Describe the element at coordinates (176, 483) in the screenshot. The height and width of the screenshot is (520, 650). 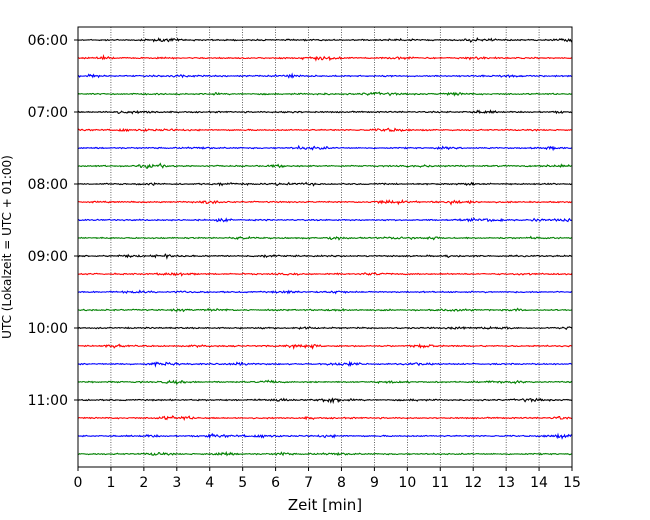
I see `x-tick-label: 3` at that location.